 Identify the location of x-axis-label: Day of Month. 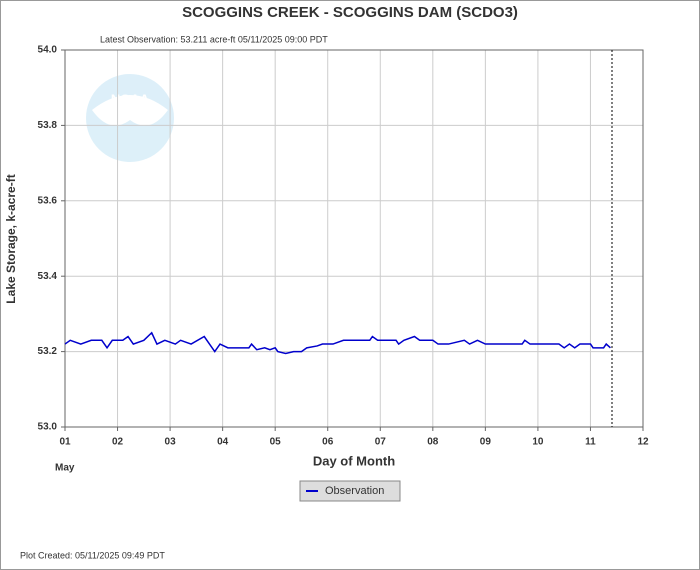
(354, 460).